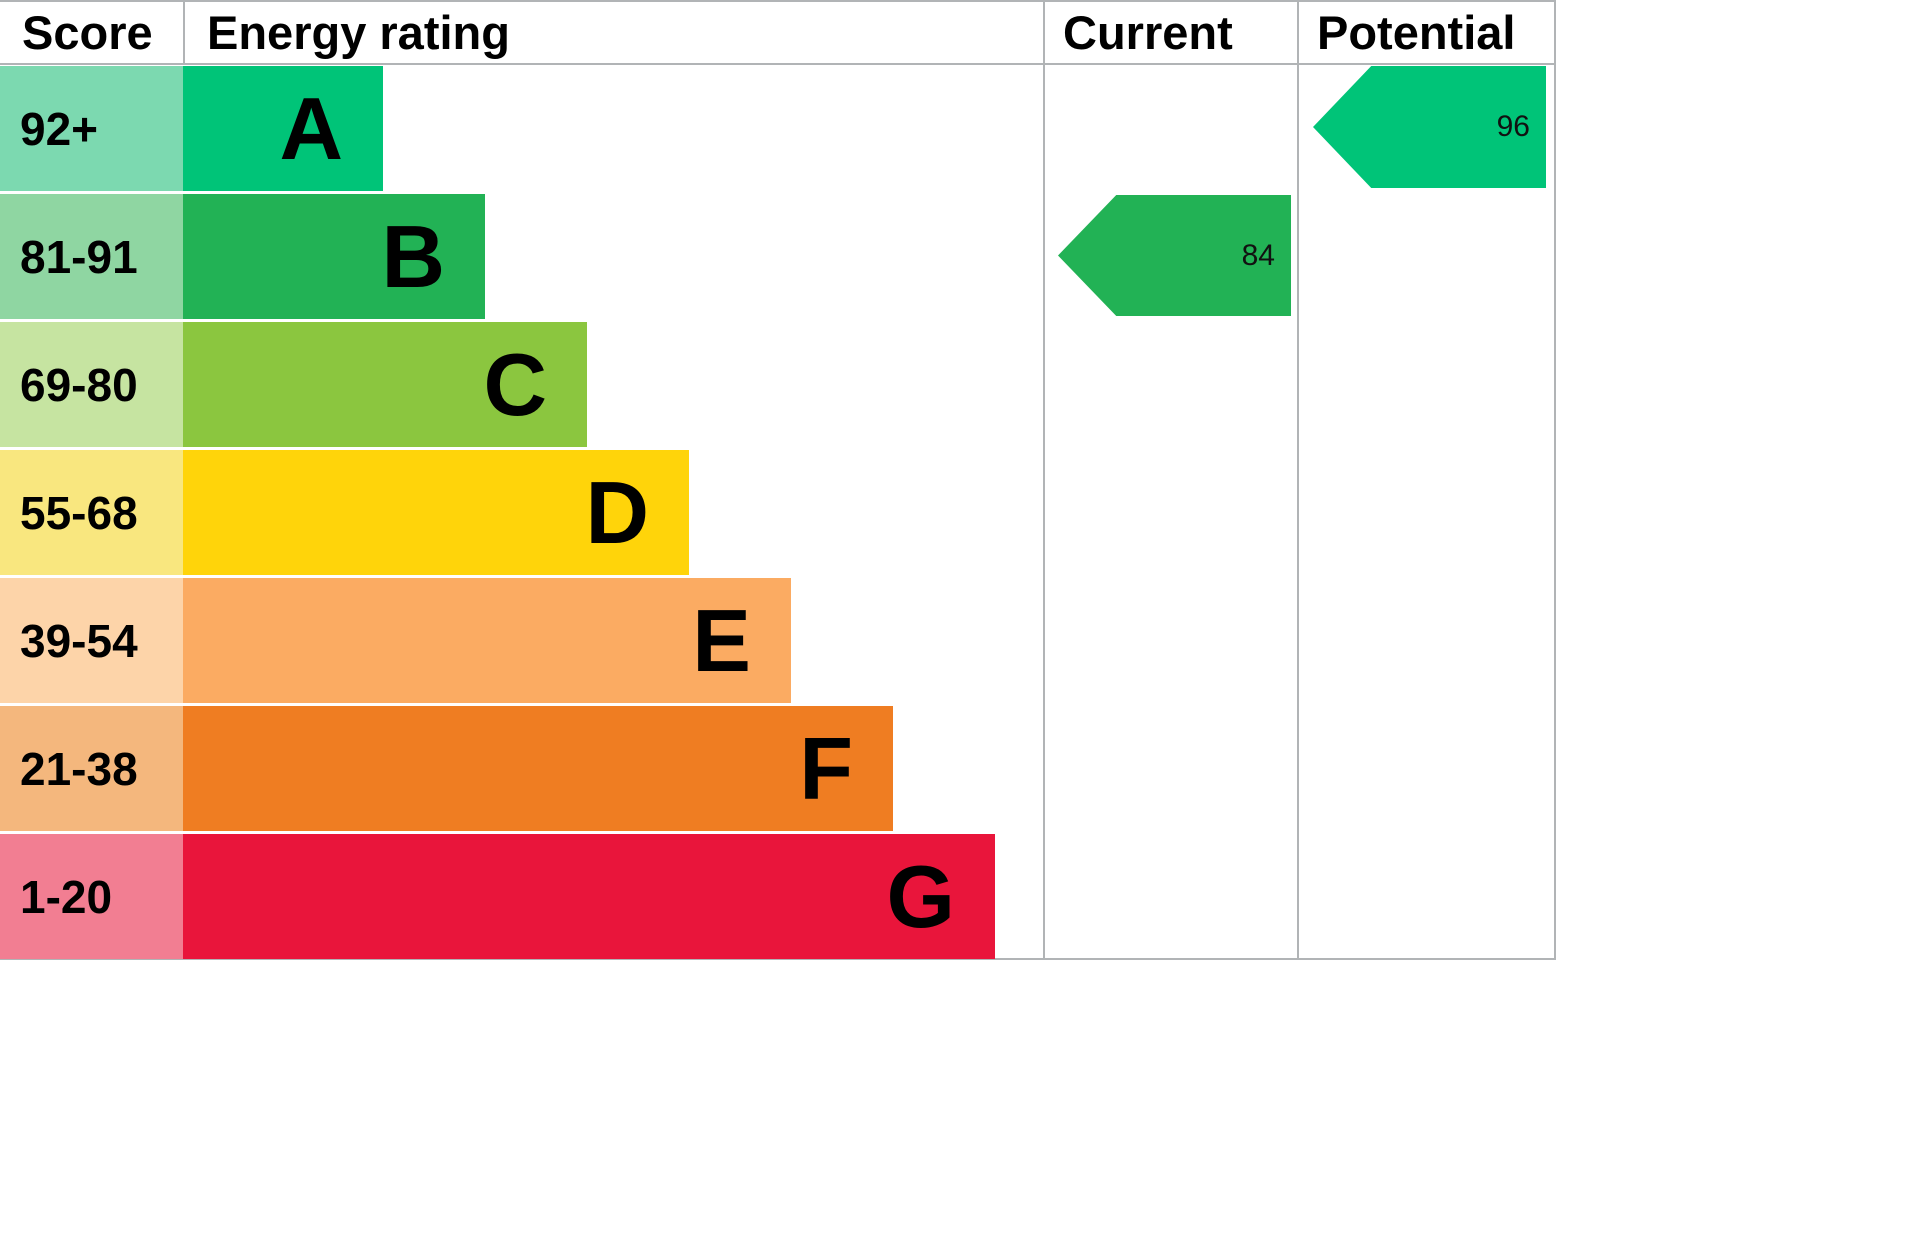  Describe the element at coordinates (91, 256) in the screenshot. I see `score-cell-b: 81-91` at that location.